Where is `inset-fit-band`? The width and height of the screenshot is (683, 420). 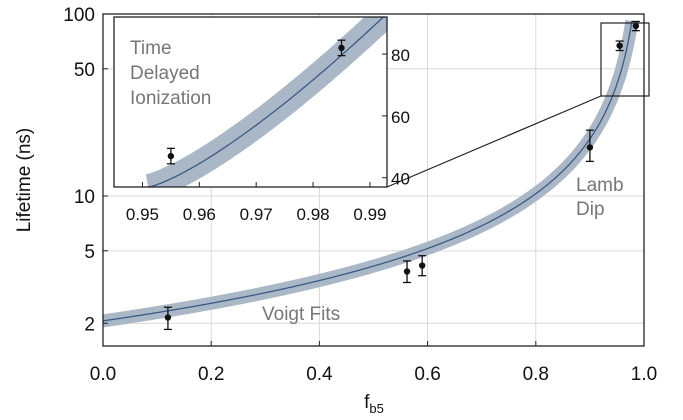 inset-fit-band is located at coordinates (266, 102).